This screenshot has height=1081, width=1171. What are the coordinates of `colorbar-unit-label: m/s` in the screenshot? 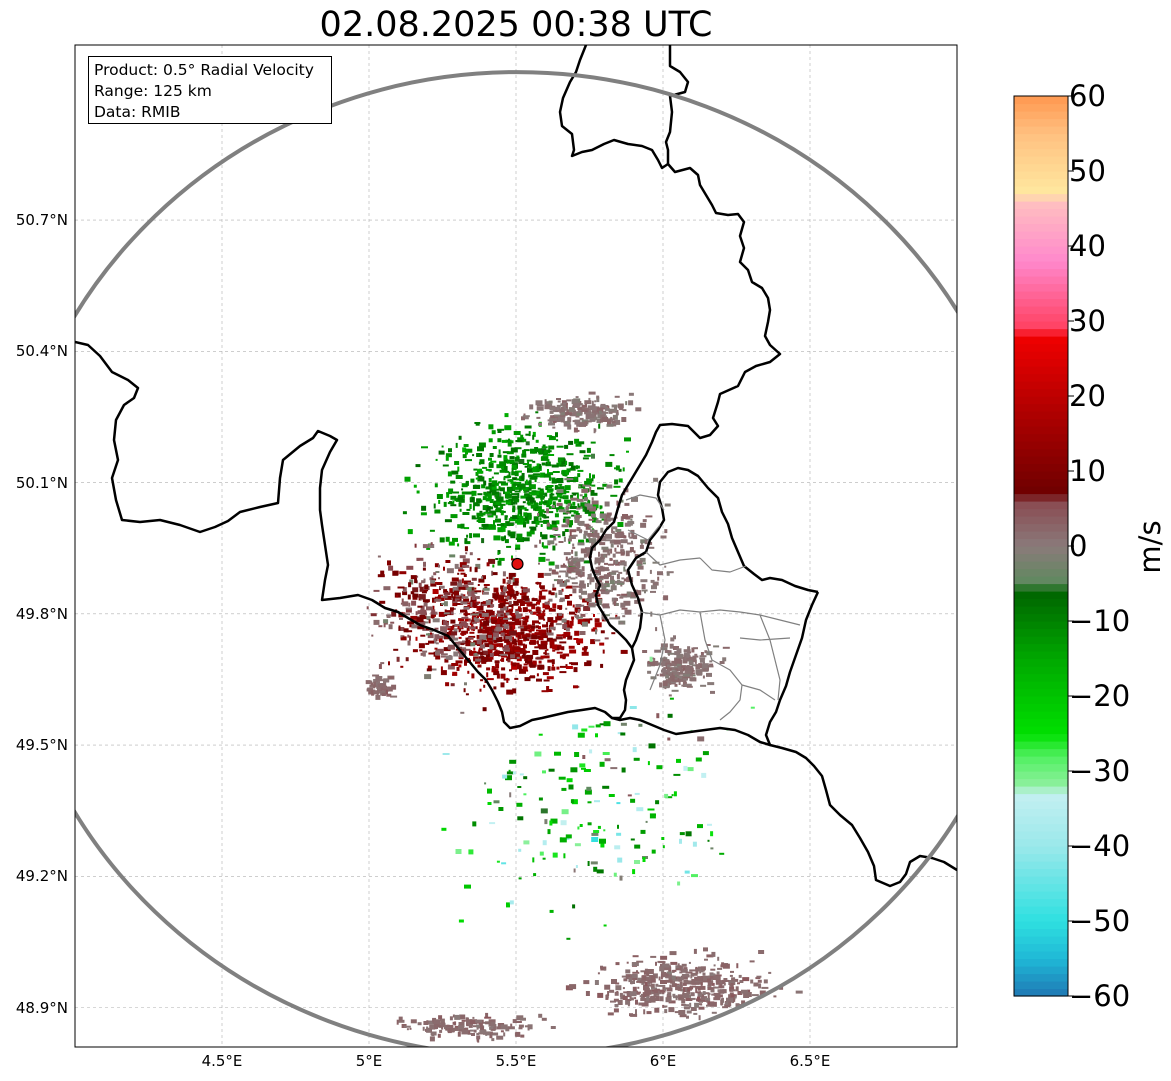 It's located at (1150, 547).